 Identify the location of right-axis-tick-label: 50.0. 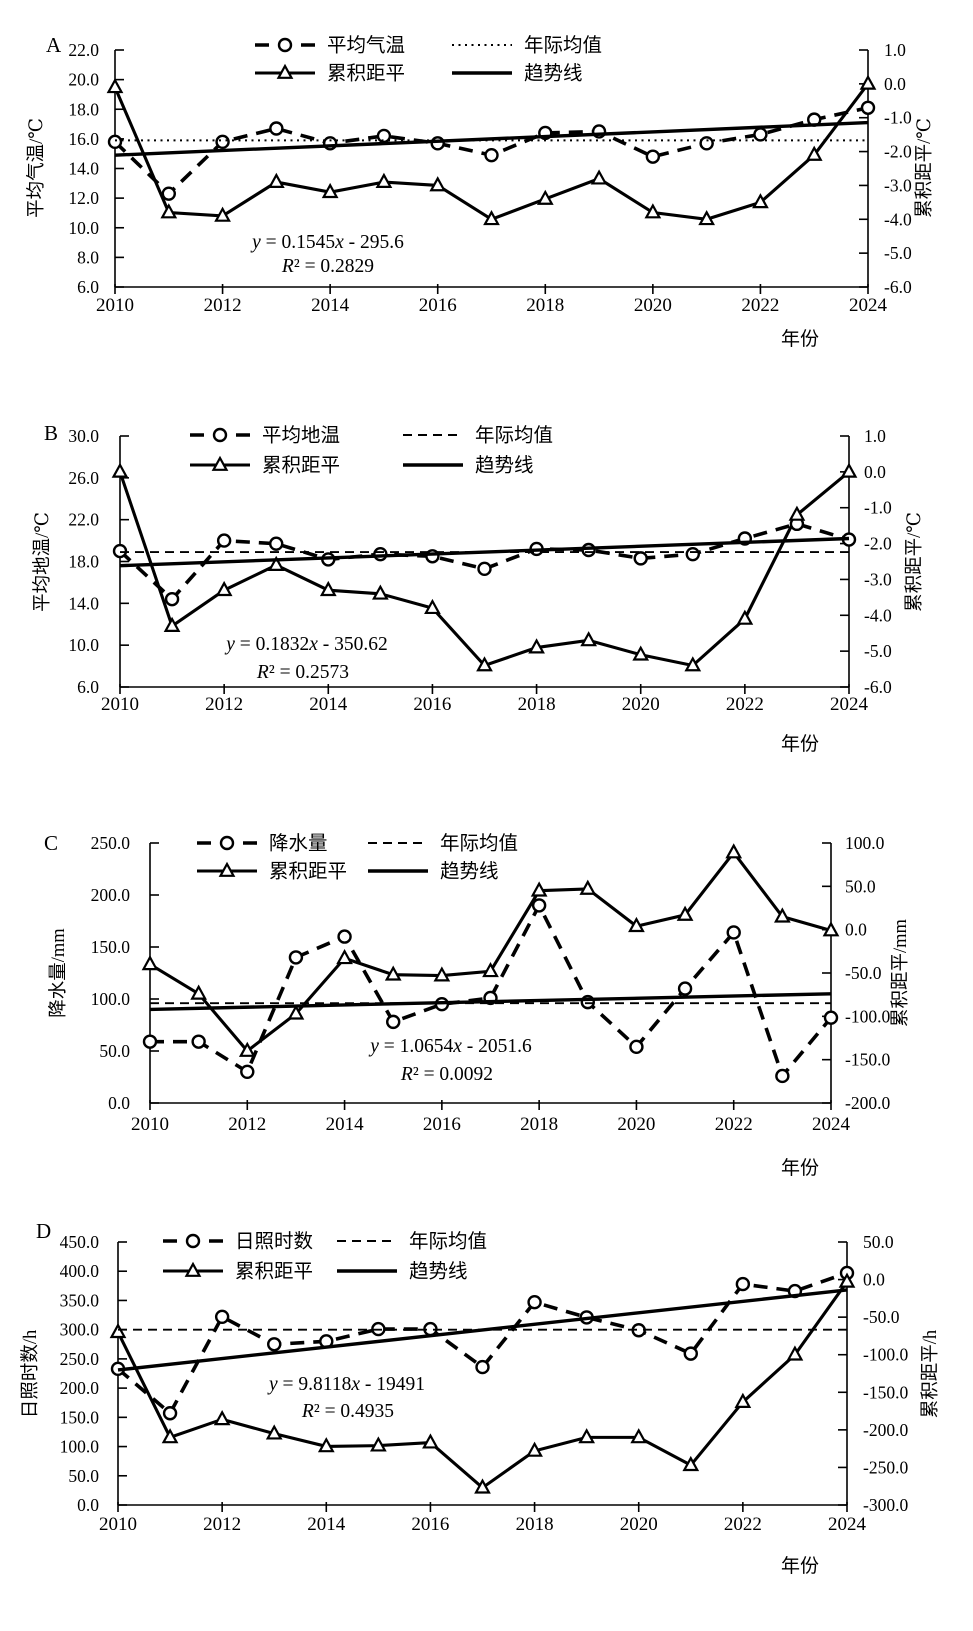
(860, 886).